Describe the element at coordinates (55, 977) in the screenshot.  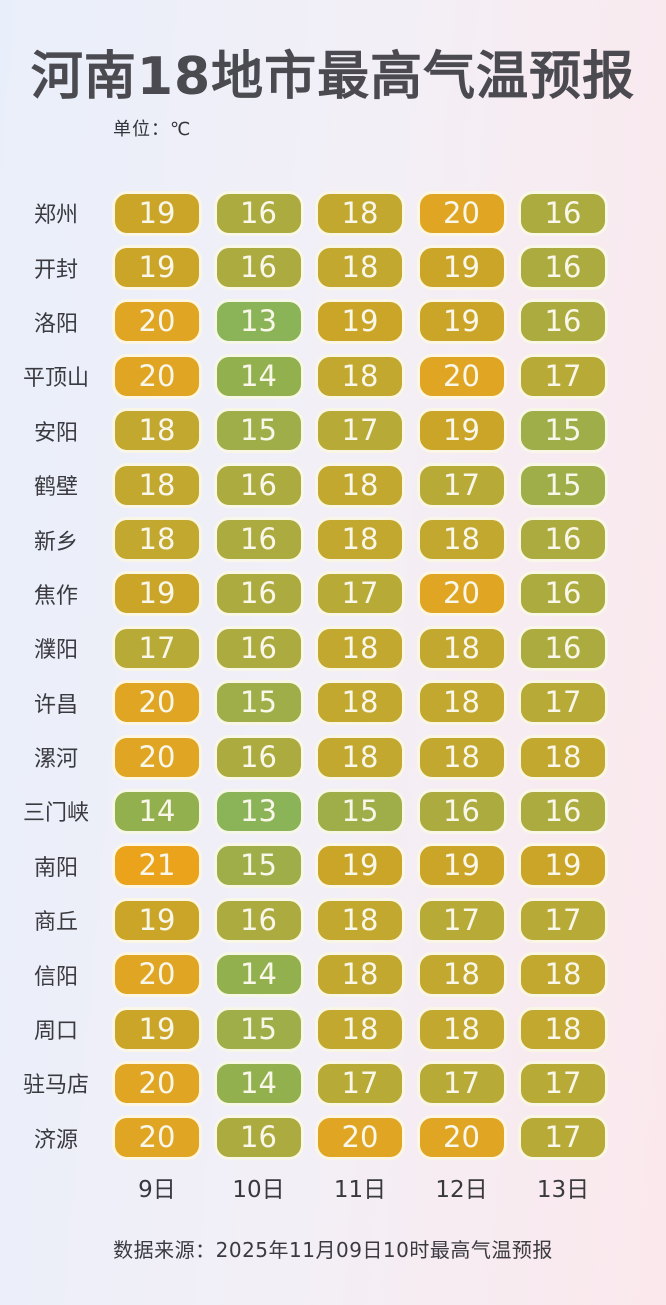
I see `city-label: 信阳` at that location.